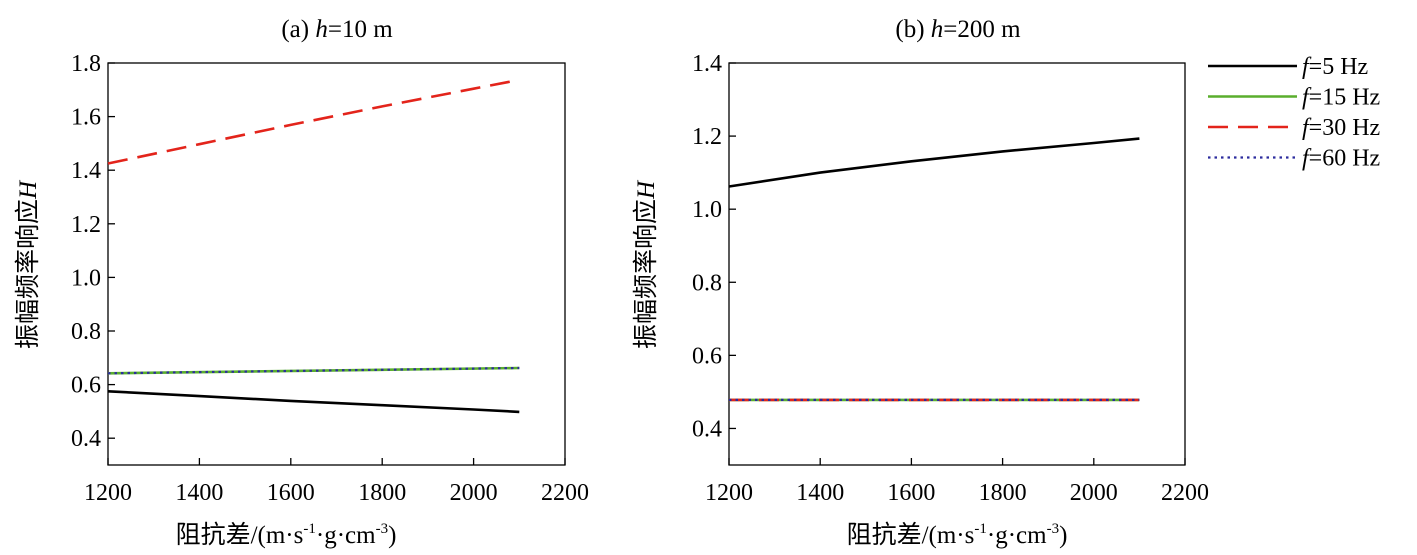 This screenshot has height=555, width=1417. Describe the element at coordinates (820, 493) in the screenshot. I see `panel-b-x-tick-label: 1400` at that location.